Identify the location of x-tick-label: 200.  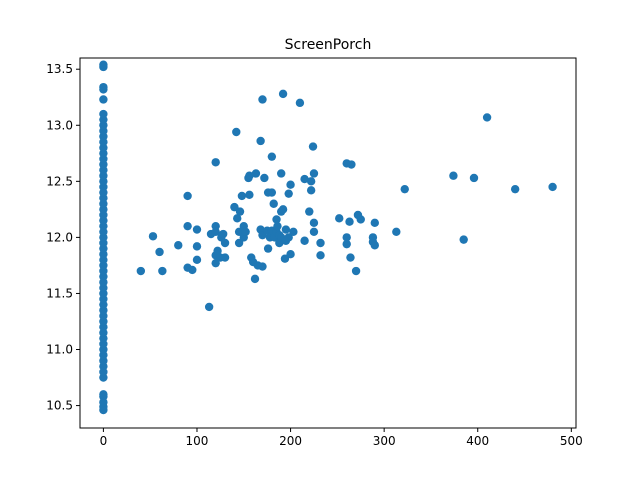
(290, 441).